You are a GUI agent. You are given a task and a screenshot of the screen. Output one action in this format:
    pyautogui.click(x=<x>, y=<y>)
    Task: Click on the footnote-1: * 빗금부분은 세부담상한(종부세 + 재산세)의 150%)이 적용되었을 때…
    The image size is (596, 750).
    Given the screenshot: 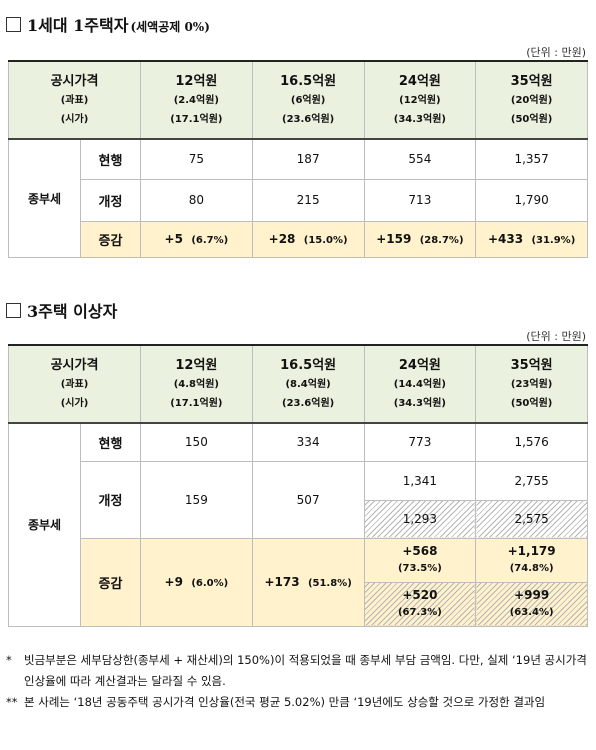 What is the action you would take?
    pyautogui.click(x=300, y=671)
    